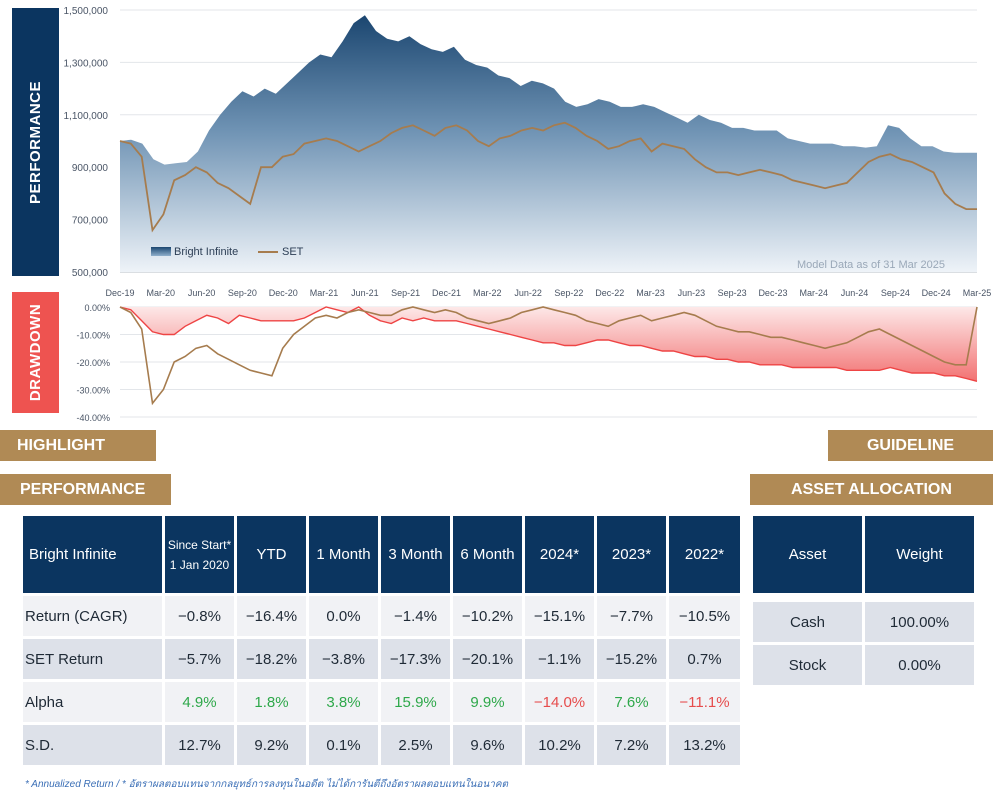  What do you see at coordinates (704, 745) in the screenshot?
I see `table-cell: 13.2%` at bounding box center [704, 745].